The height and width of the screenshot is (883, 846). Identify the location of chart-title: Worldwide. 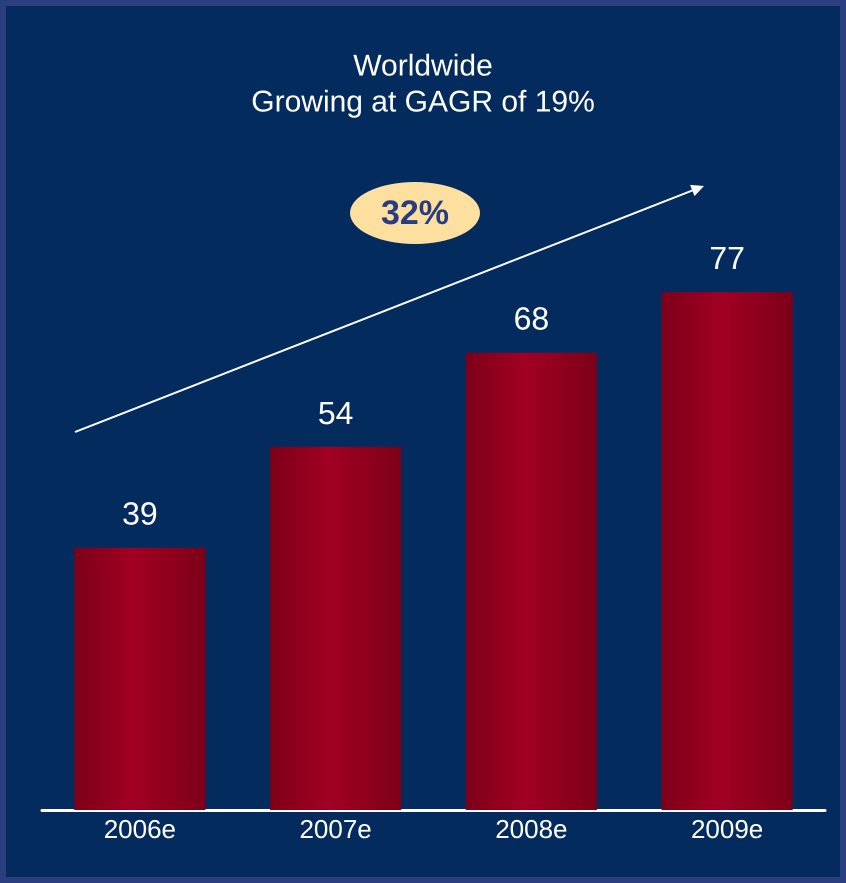
(423, 66).